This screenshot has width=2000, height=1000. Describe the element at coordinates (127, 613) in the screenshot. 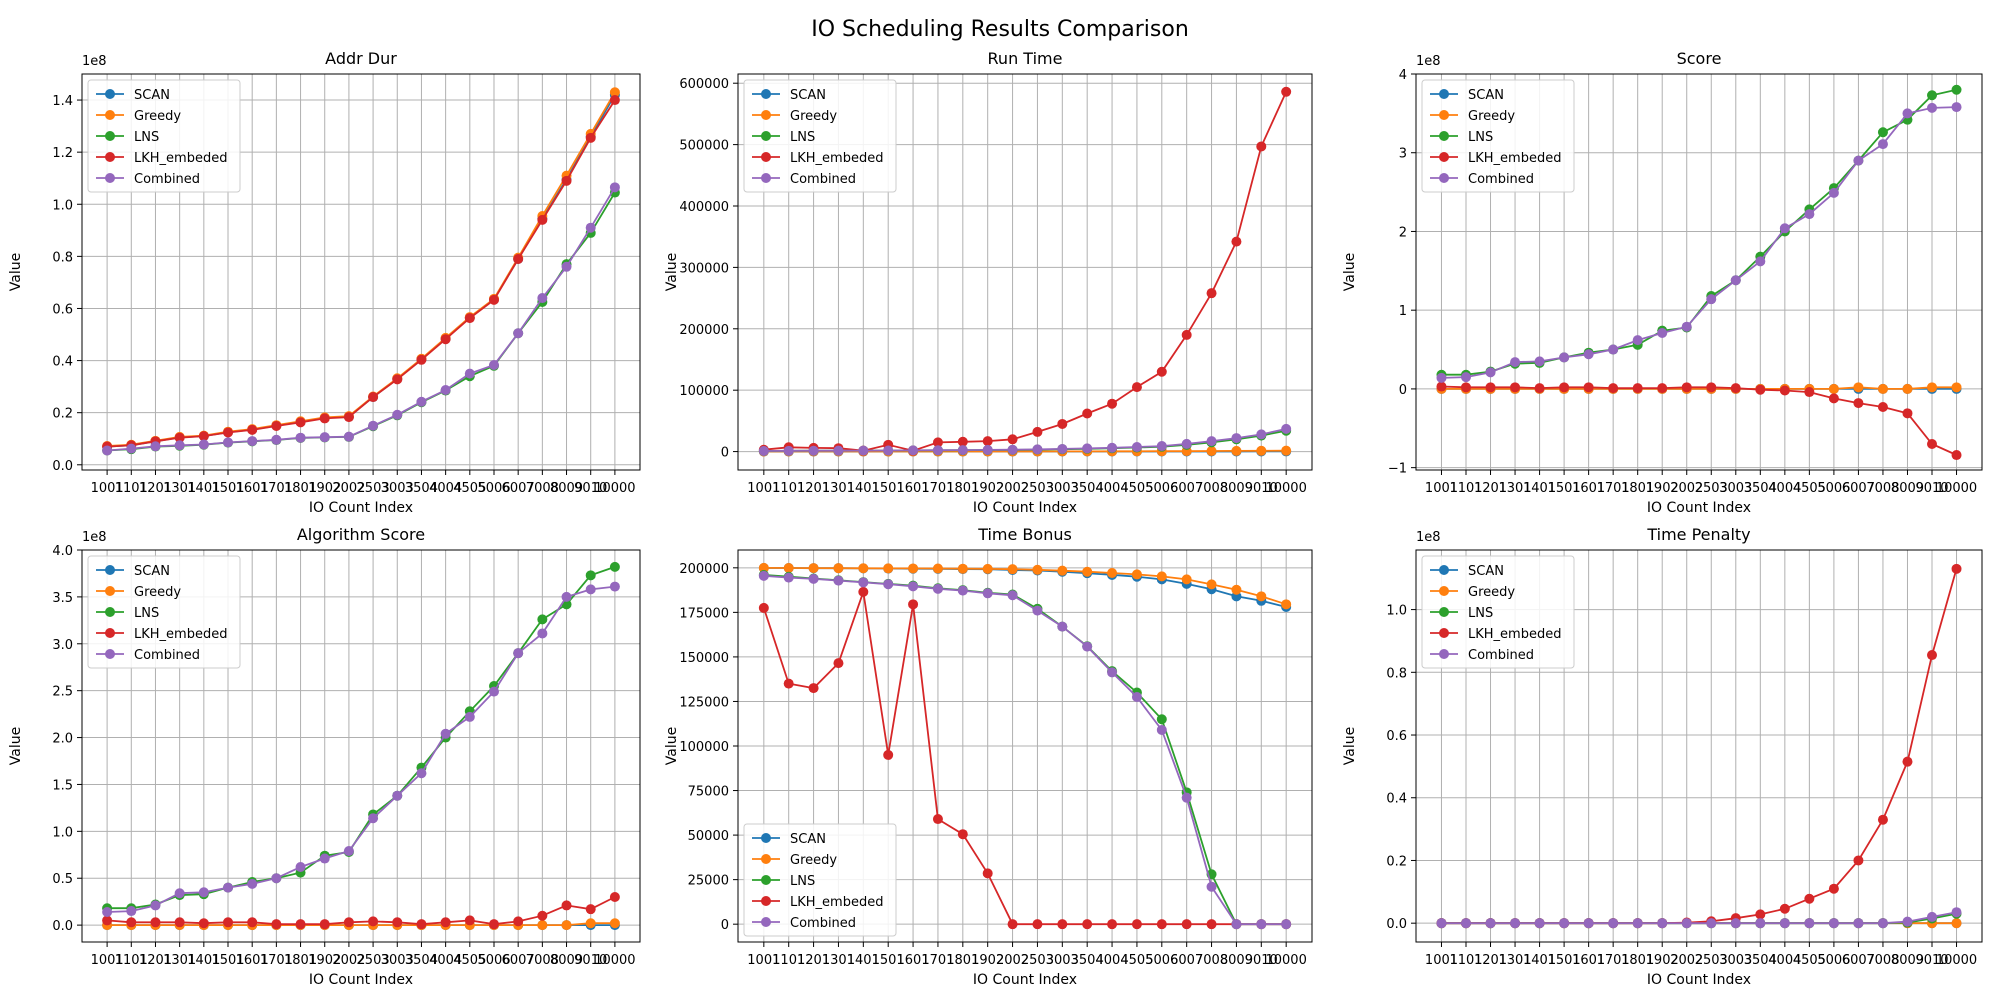

I see `legend-item: LNS` at that location.